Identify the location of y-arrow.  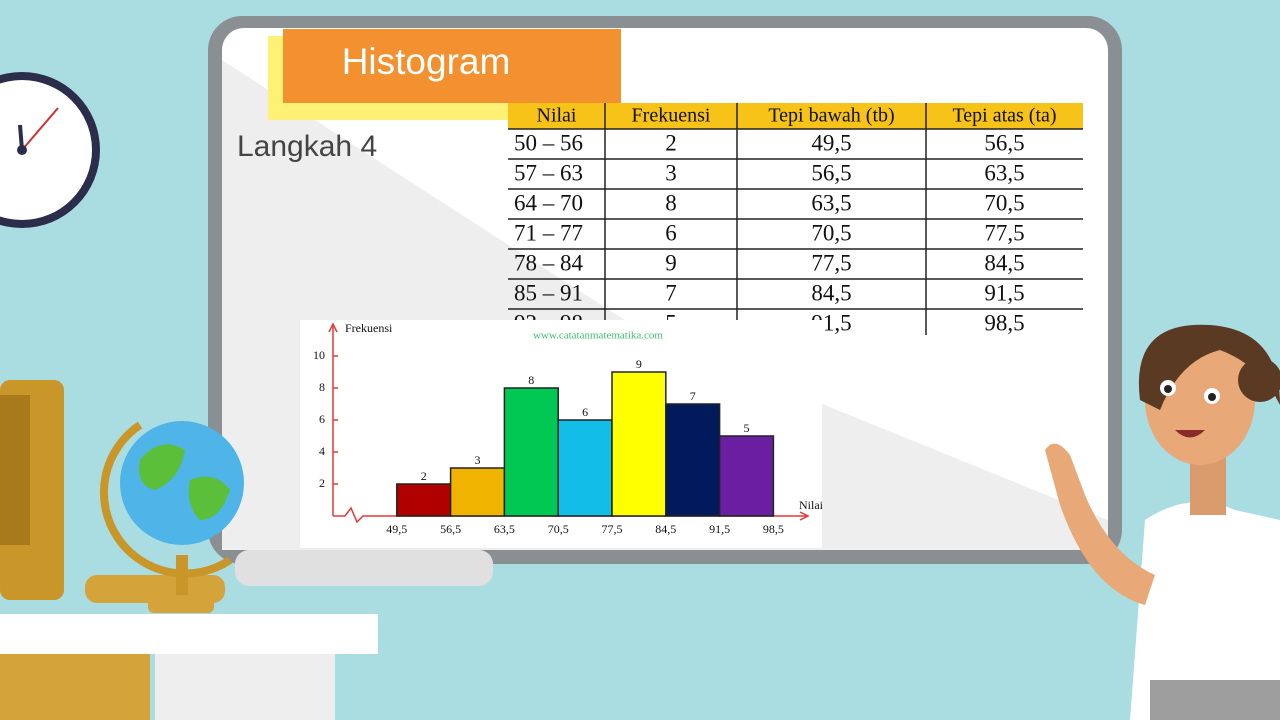
(333, 327).